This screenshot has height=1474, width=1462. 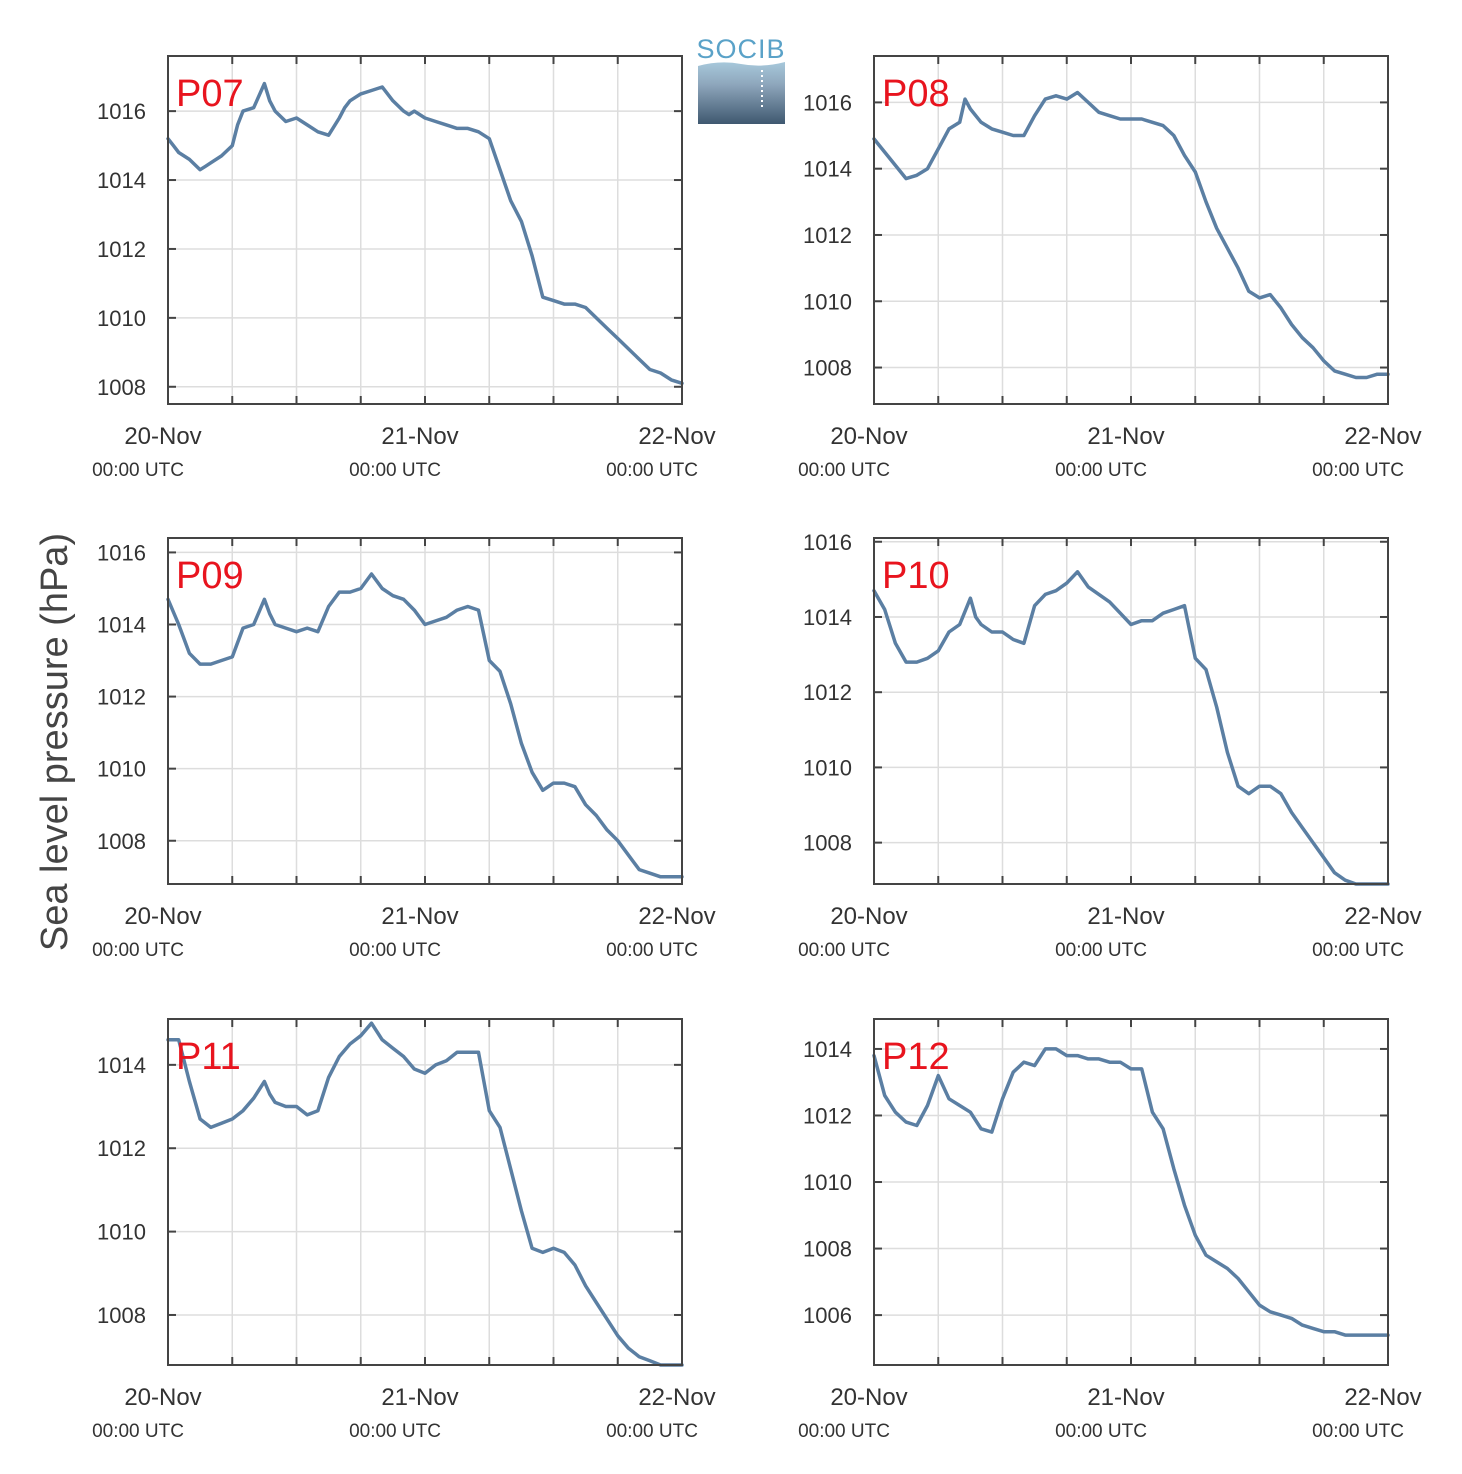 What do you see at coordinates (210, 94) in the screenshot?
I see `panel-label: P07` at bounding box center [210, 94].